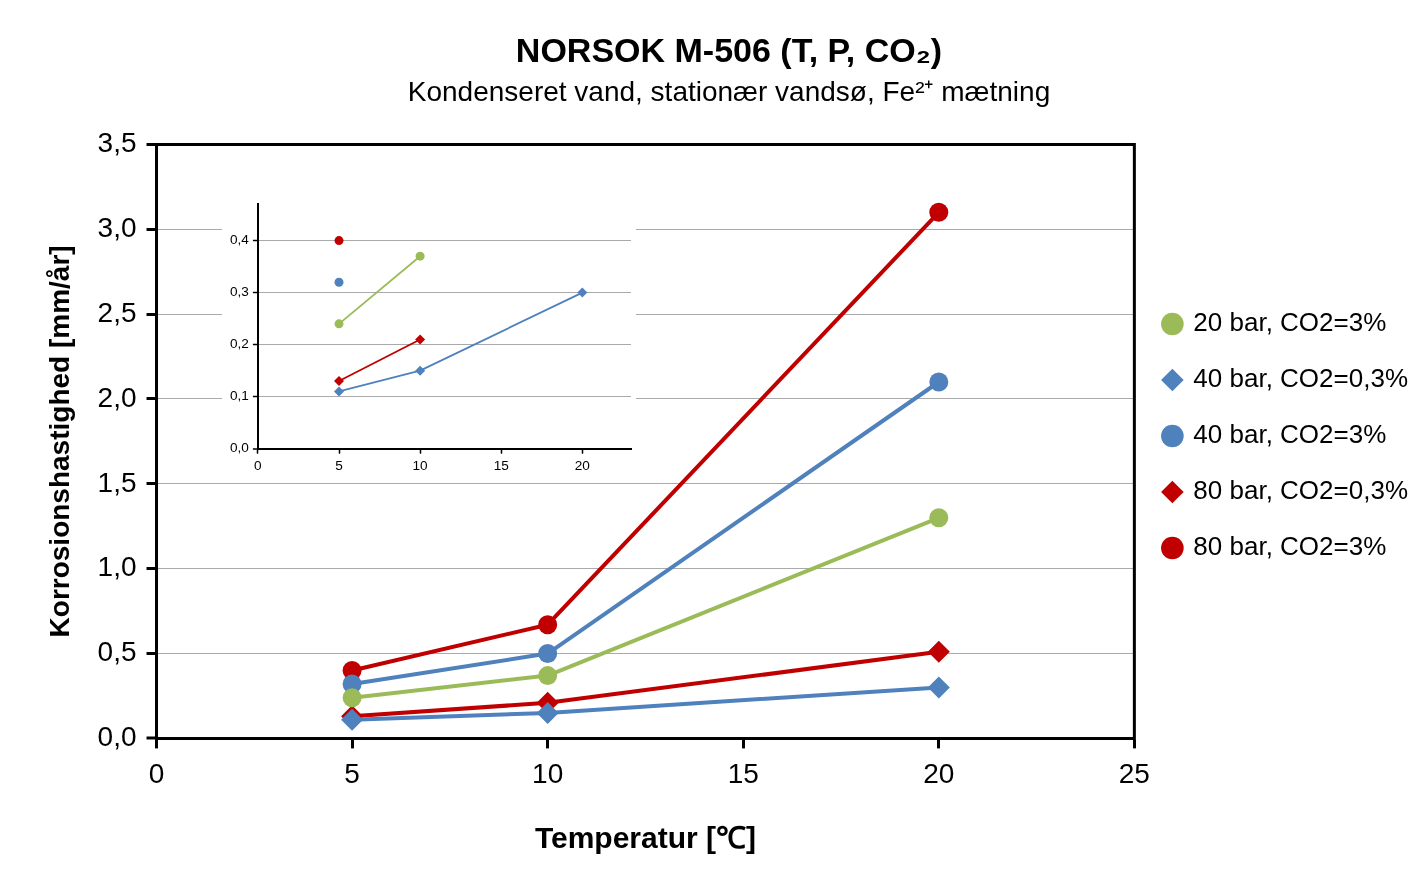 The width and height of the screenshot is (1424, 892). What do you see at coordinates (1290, 546) in the screenshot?
I see `legend-label: 80 bar, CO2=3%` at bounding box center [1290, 546].